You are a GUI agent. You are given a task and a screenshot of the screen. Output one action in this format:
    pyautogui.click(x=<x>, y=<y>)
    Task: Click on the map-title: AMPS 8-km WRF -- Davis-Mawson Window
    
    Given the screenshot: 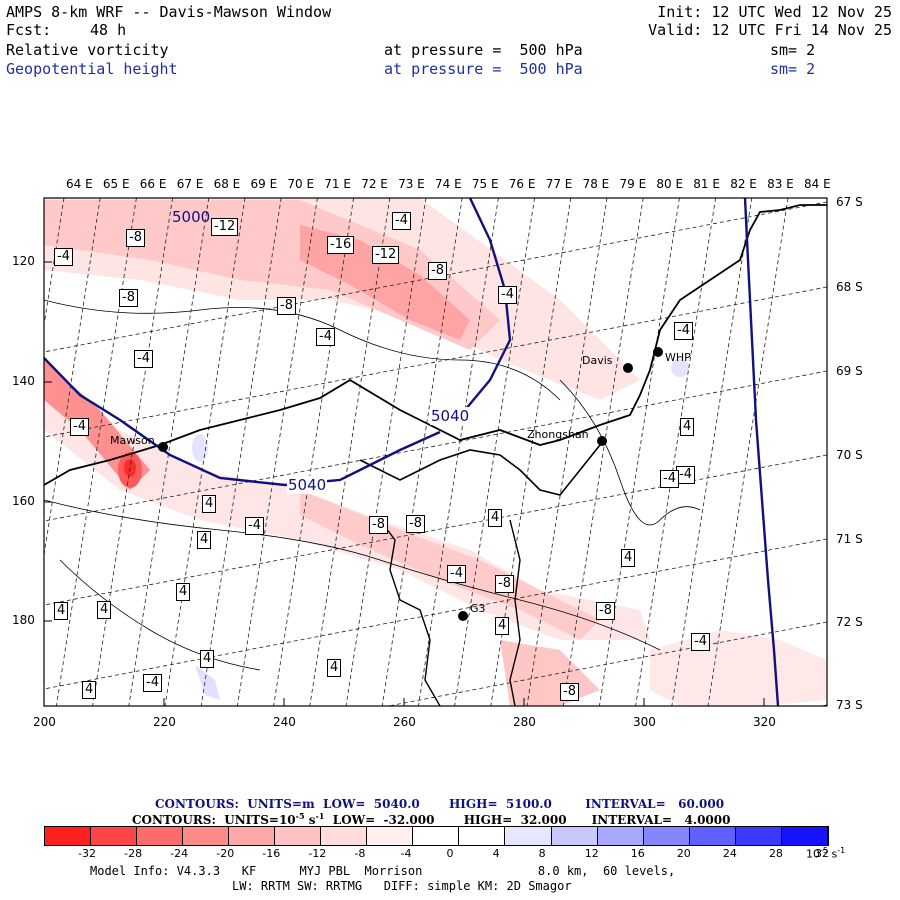 What is the action you would take?
    pyautogui.click(x=169, y=12)
    